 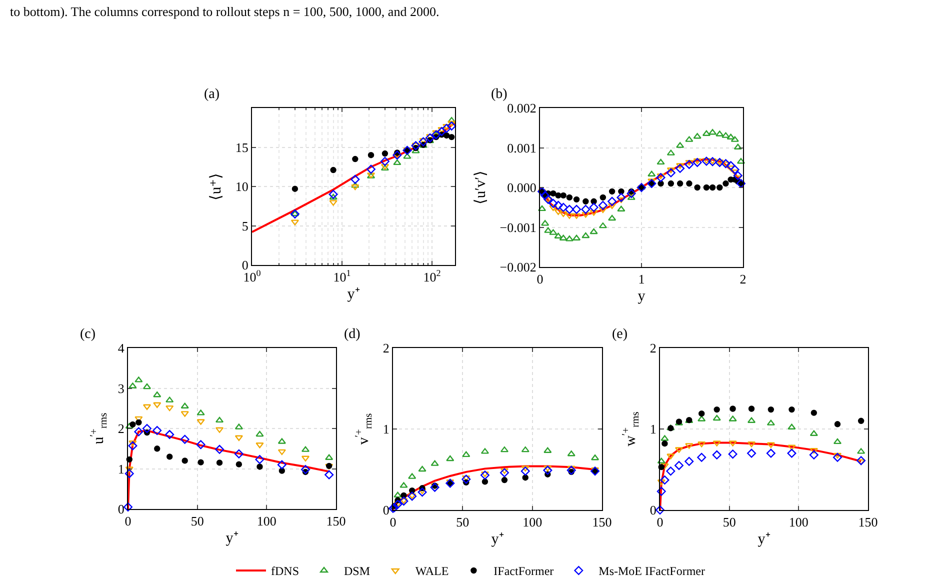 What do you see at coordinates (216, 186) in the screenshot?
I see `y-axis-title: ⟨u⁺⟩` at bounding box center [216, 186].